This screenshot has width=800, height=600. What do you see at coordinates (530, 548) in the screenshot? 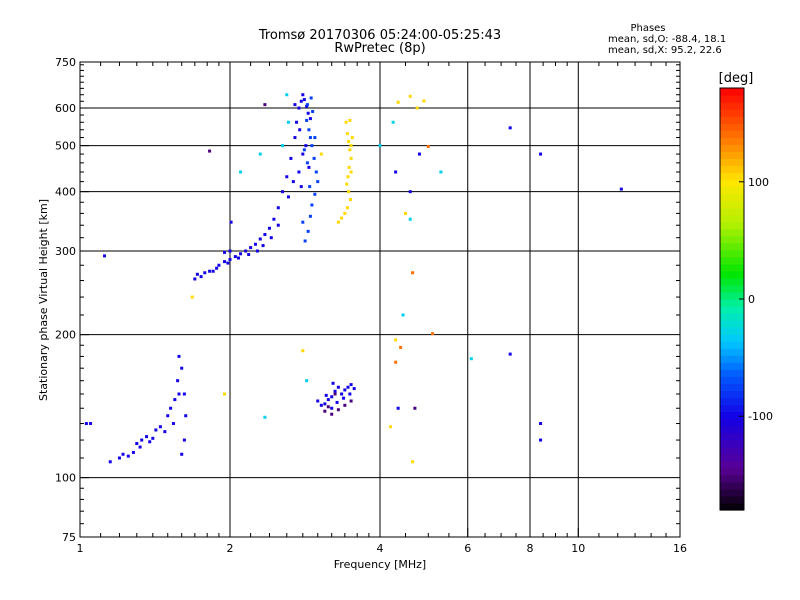
I see `x-tick-label: 8` at bounding box center [530, 548].